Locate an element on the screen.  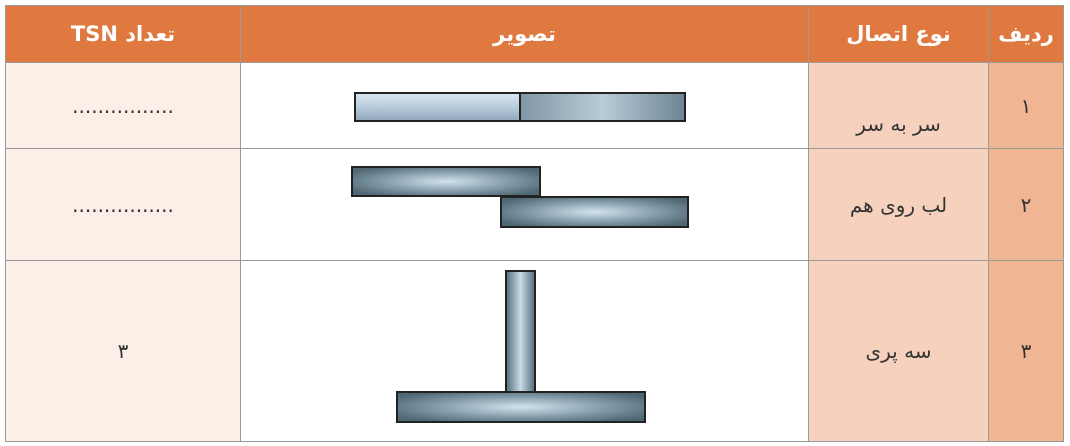
header-cell: ردیف is located at coordinates (1026, 34).